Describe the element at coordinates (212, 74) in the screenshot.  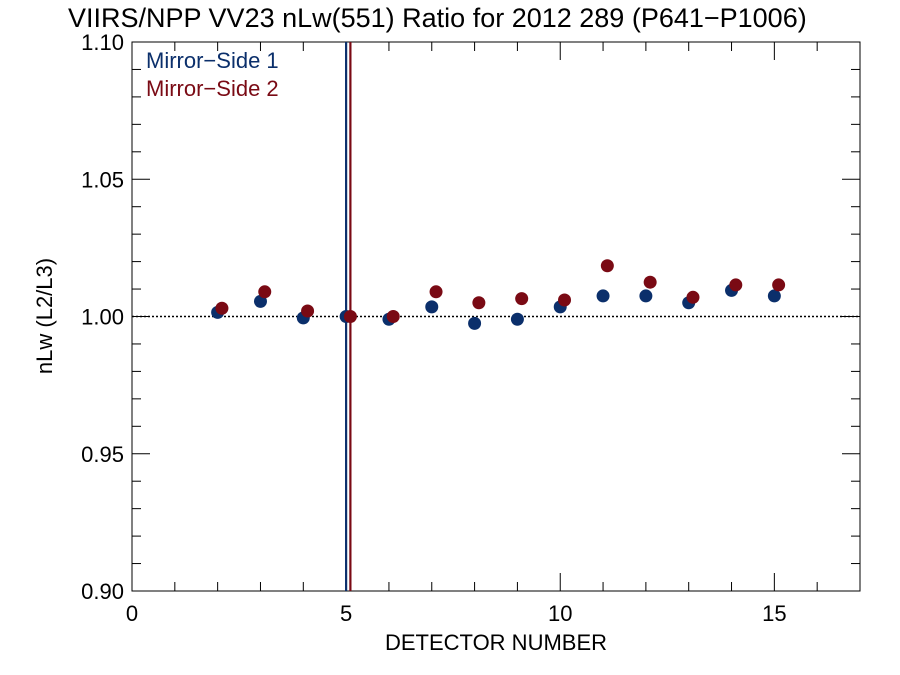
I see `legend: Mirror−Side 1 Mirror−Side 2` at that location.